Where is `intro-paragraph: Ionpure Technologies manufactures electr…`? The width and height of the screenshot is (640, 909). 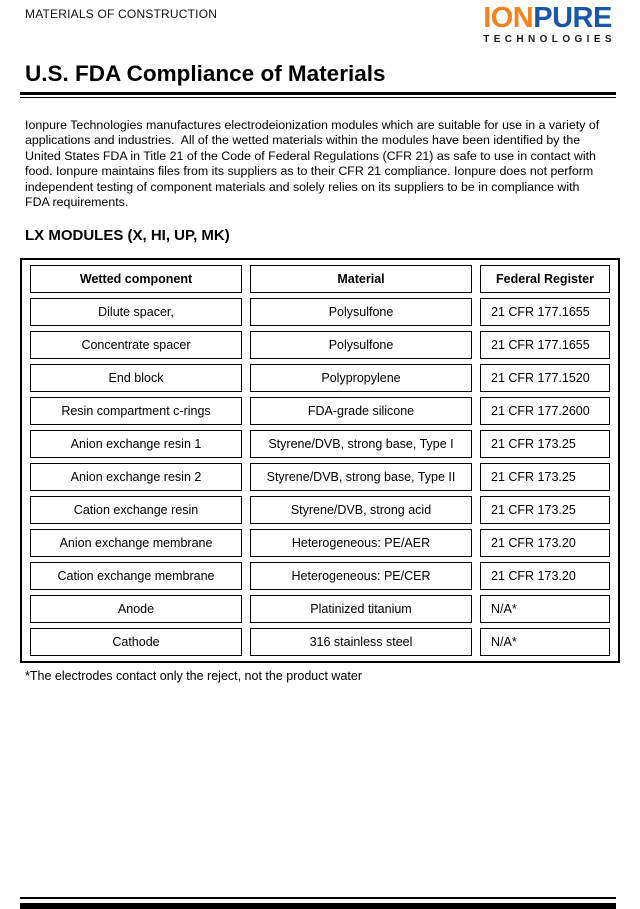 intro-paragraph: Ionpure Technologies manufactures electr… is located at coordinates (320, 164).